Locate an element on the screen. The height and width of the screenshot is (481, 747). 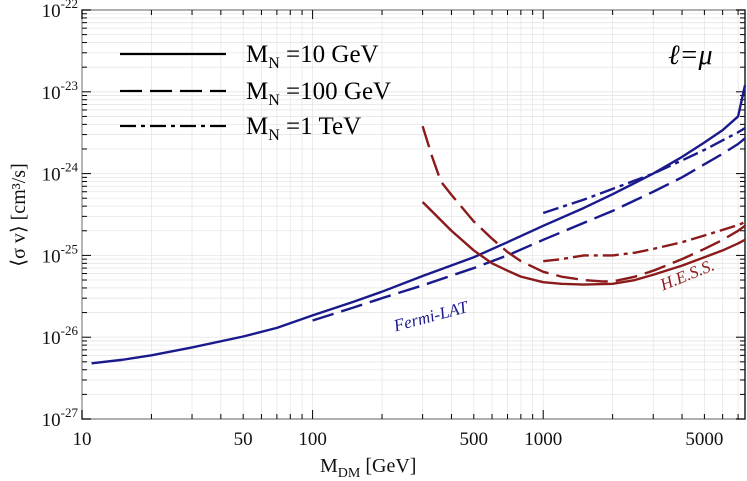
y-axis-title: ⟨σ v⟩ [cm³/s] is located at coordinates (19, 214).